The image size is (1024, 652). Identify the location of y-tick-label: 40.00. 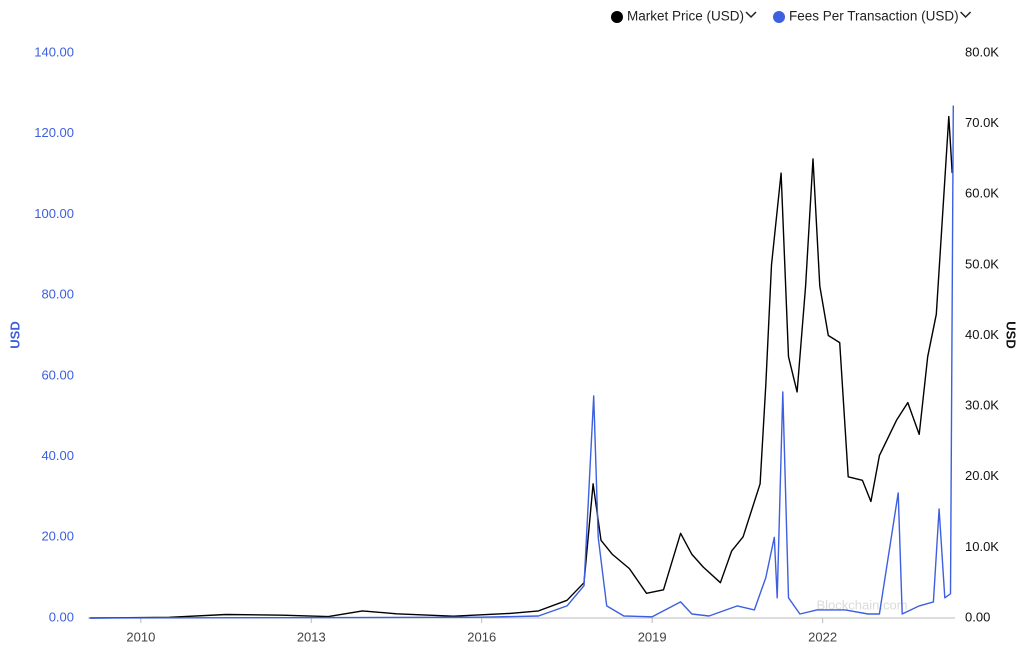
(57, 455).